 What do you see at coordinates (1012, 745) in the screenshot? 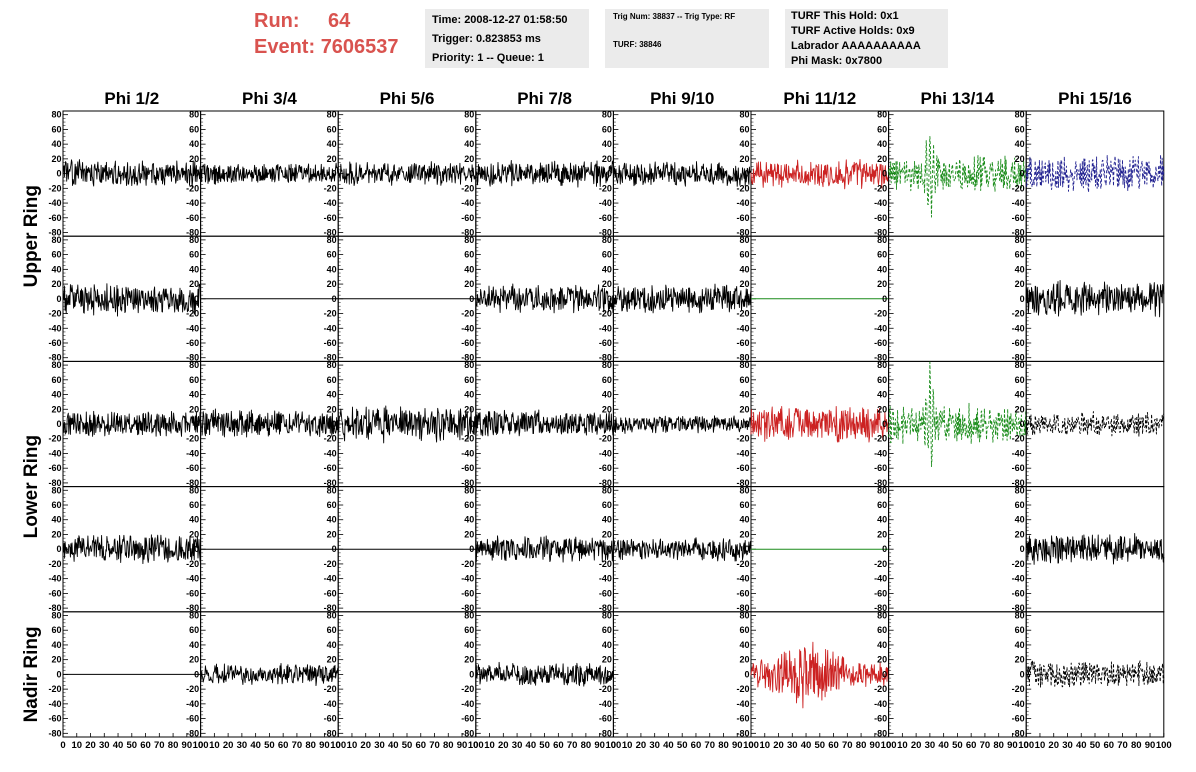
I see `x-tick-label: 90` at bounding box center [1012, 745].